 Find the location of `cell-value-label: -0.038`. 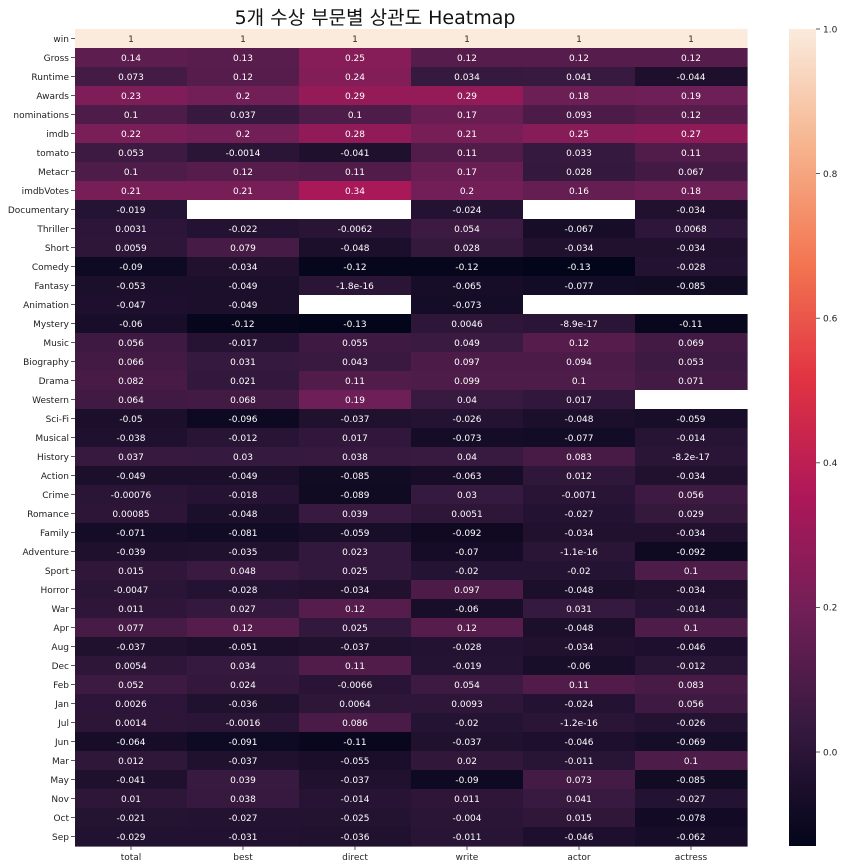

cell-value-label: -0.038 is located at coordinates (130, 439).